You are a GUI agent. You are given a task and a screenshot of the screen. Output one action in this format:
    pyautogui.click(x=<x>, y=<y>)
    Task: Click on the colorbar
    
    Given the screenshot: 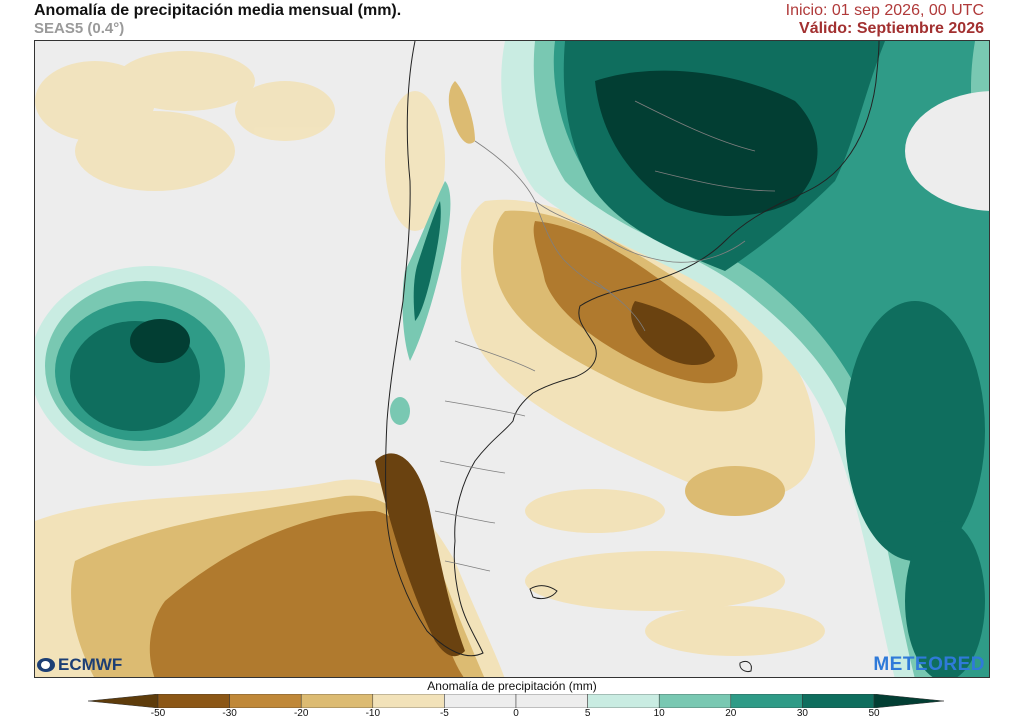 What is the action you would take?
    pyautogui.click(x=516, y=701)
    